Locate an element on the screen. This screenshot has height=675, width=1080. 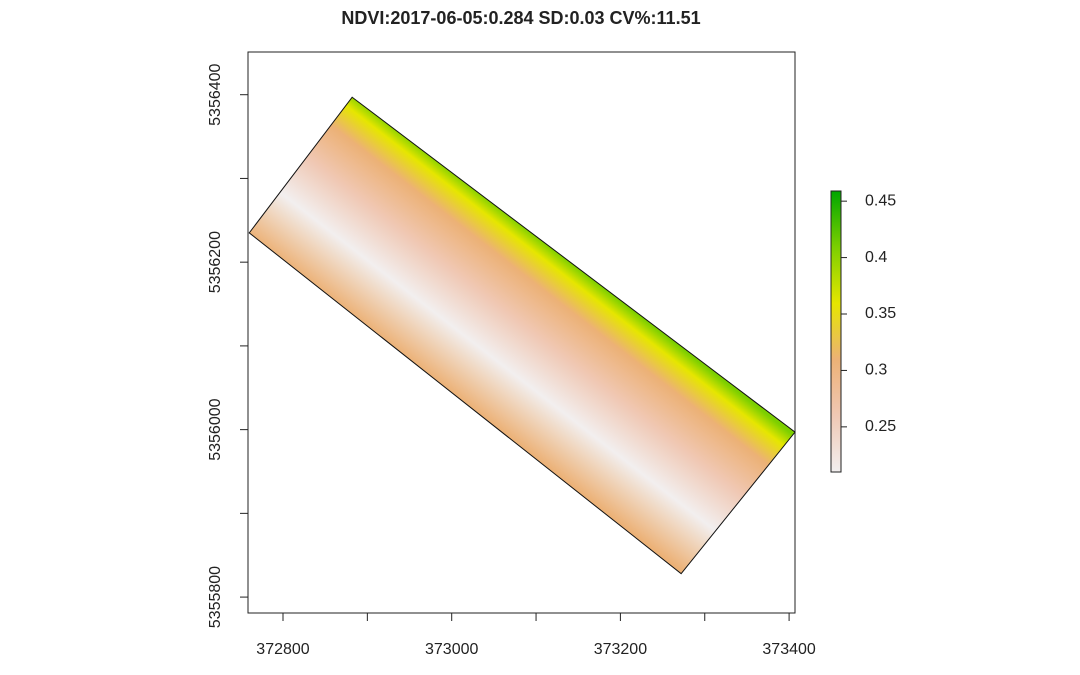
y-tick-label: 5356000 is located at coordinates (215, 429).